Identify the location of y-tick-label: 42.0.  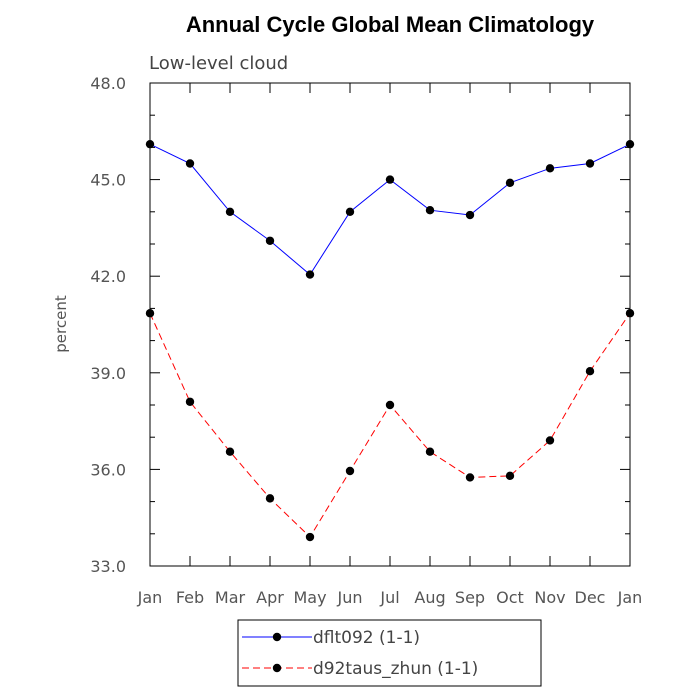
(108, 276).